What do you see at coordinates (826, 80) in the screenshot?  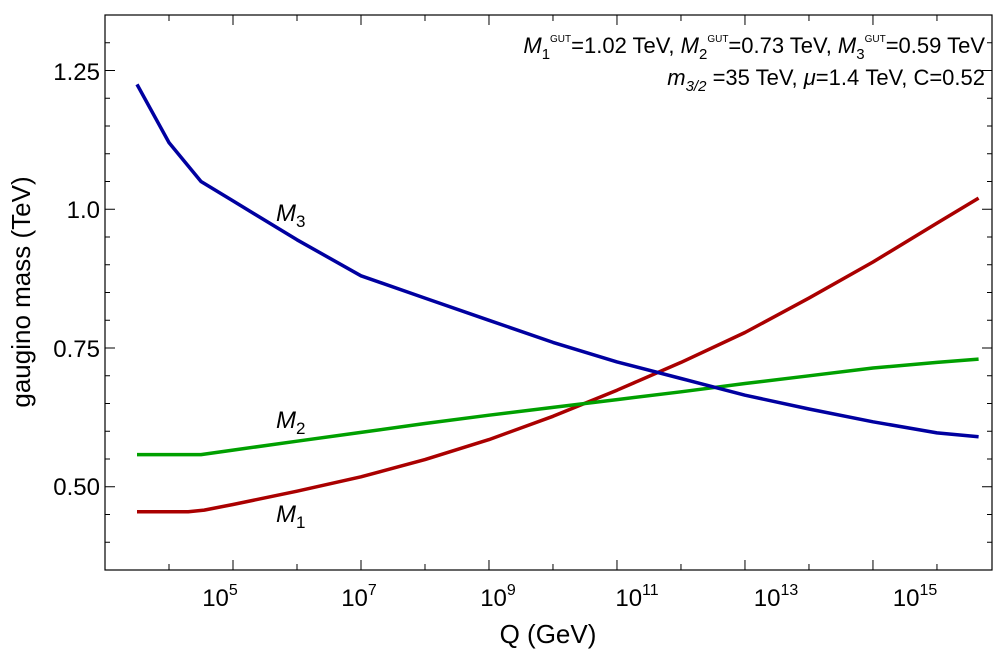 I see `annotation-line-2: m3/2 =35 TeV, μ=1.4 TeV, C=0.52` at bounding box center [826, 80].